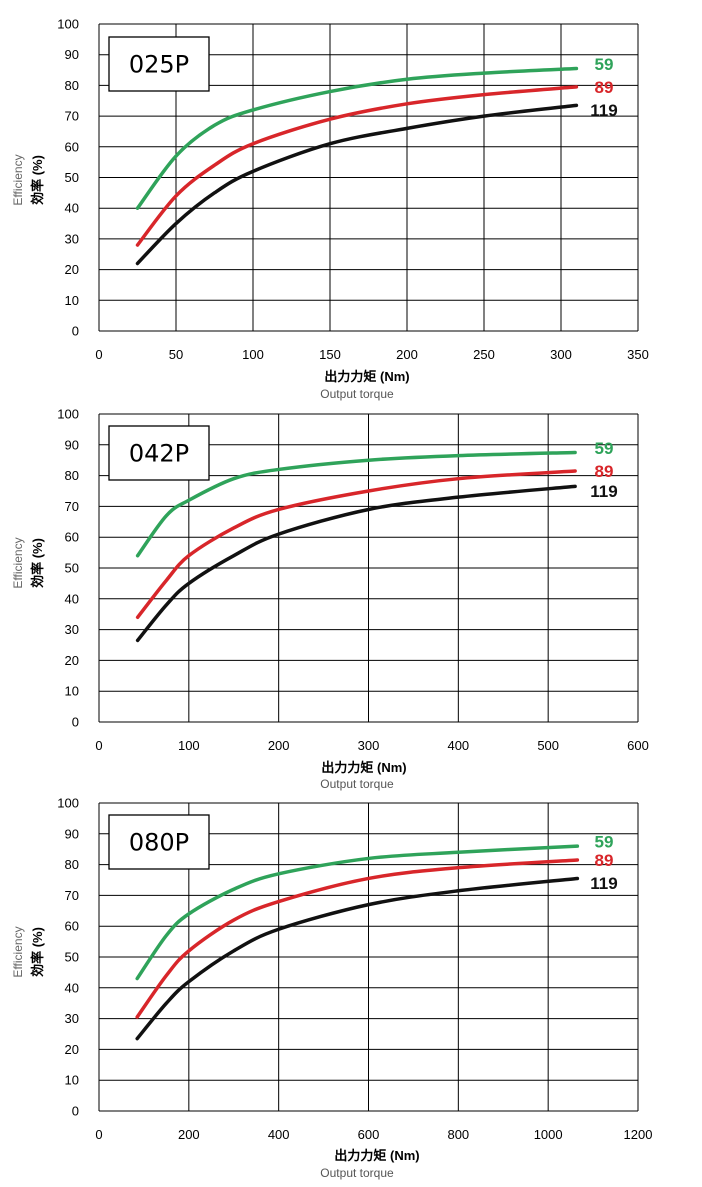 Image resolution: width=702 pixels, height=1187 pixels. What do you see at coordinates (548, 745) in the screenshot?
I see `x-tick-label: 500` at bounding box center [548, 745].